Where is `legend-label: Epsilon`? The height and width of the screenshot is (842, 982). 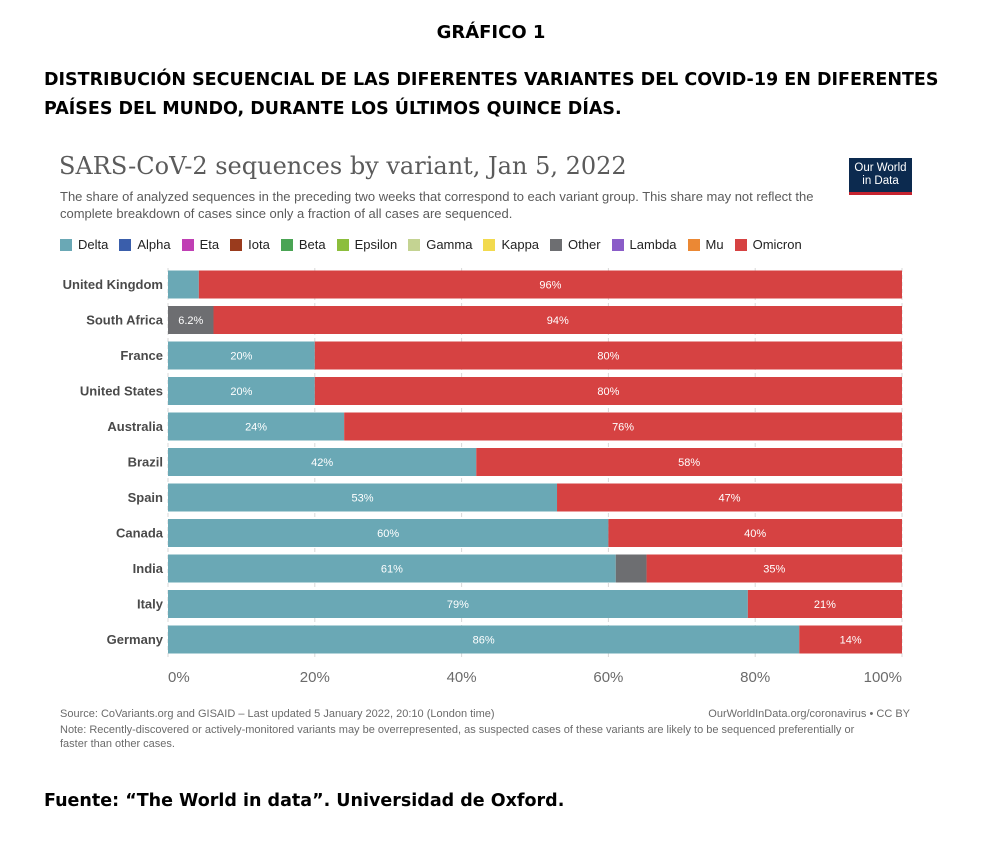 legend-label: Epsilon is located at coordinates (376, 244).